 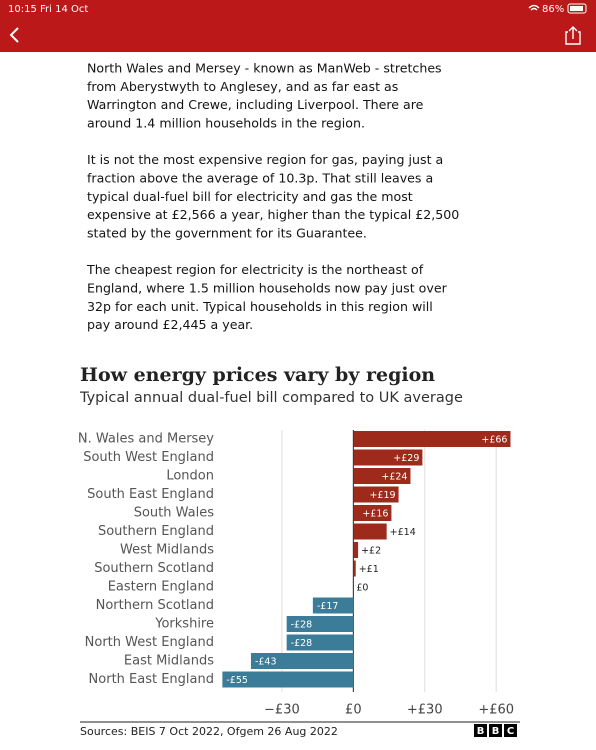 What do you see at coordinates (156, 531) in the screenshot?
I see `y-tick-label: Southern England` at bounding box center [156, 531].